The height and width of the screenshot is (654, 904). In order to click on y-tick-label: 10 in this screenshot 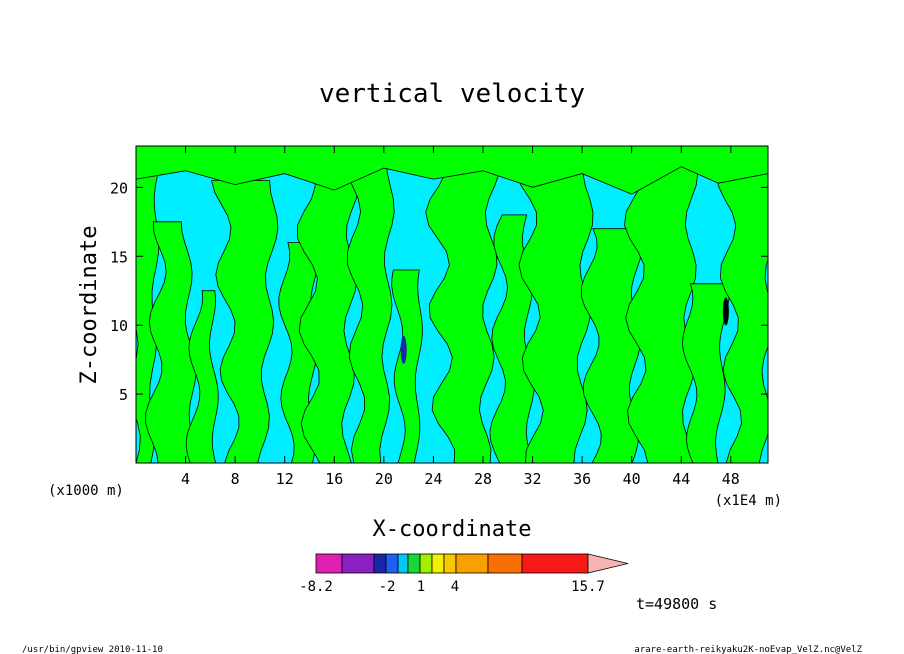, I will do `click(119, 326)`.